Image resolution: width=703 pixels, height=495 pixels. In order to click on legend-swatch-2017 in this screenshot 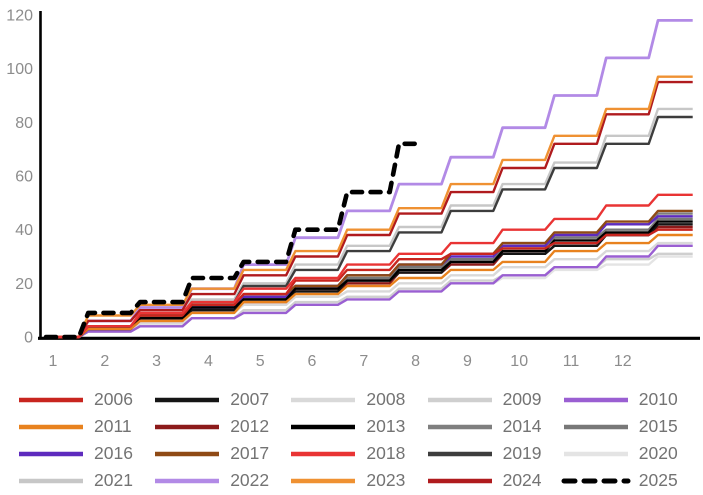, I will do `click(187, 454)`.